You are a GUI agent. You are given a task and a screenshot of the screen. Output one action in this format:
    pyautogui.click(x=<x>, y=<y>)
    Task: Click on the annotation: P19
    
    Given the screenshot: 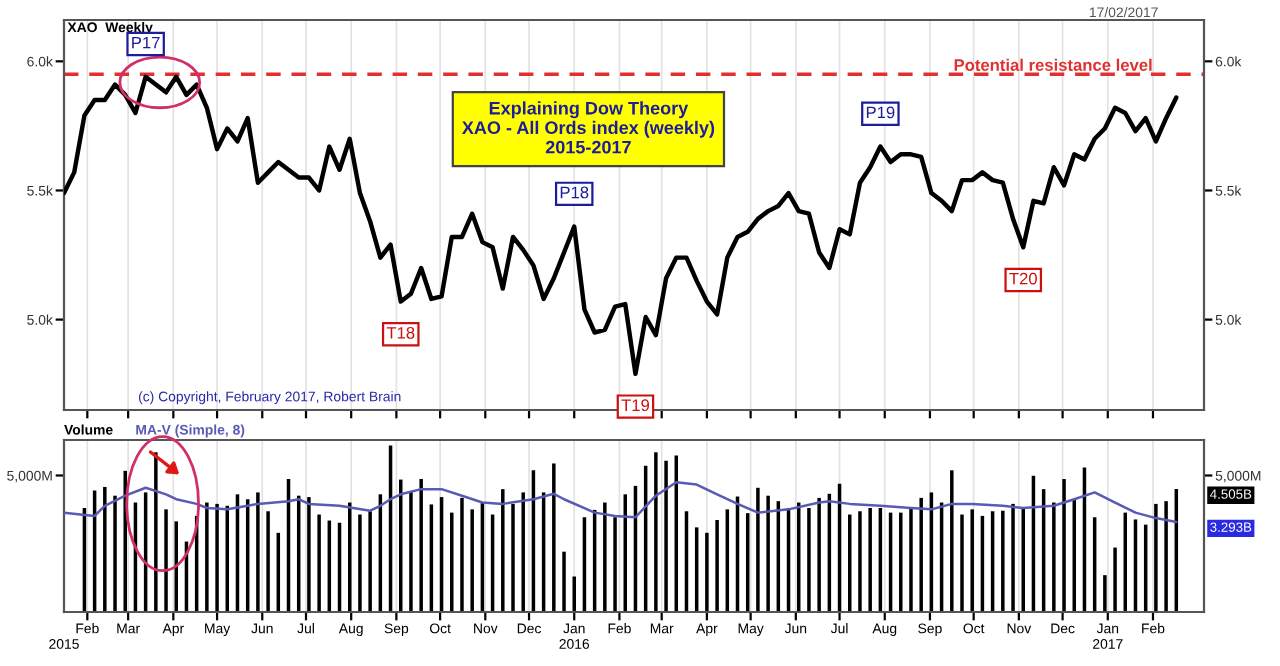 What is the action you would take?
    pyautogui.click(x=880, y=112)
    